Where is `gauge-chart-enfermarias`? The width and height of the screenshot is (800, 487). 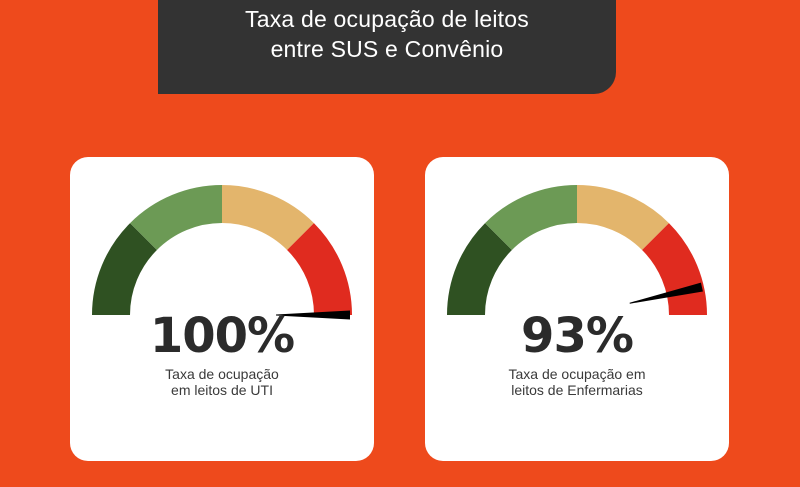 gauge-chart-enfermarias is located at coordinates (577, 250).